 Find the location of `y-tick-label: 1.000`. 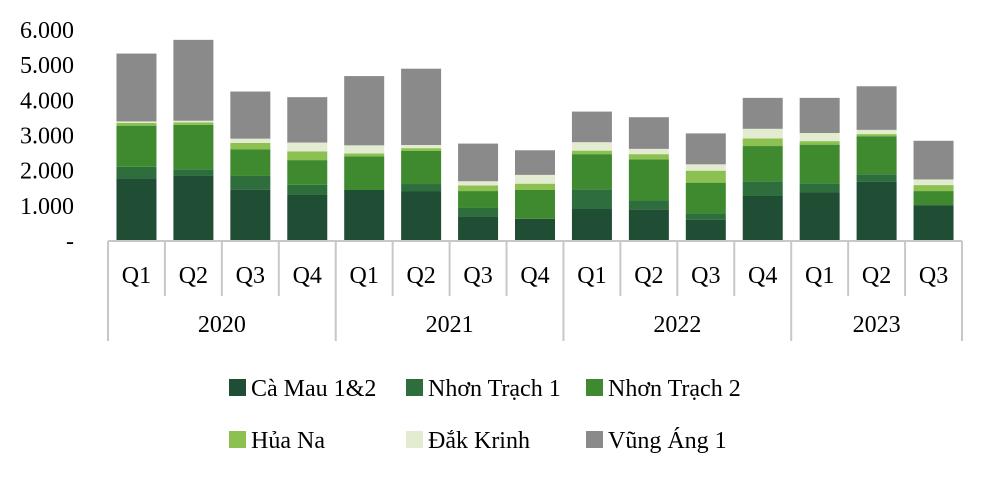

y-tick-label: 1.000 is located at coordinates (47, 207).